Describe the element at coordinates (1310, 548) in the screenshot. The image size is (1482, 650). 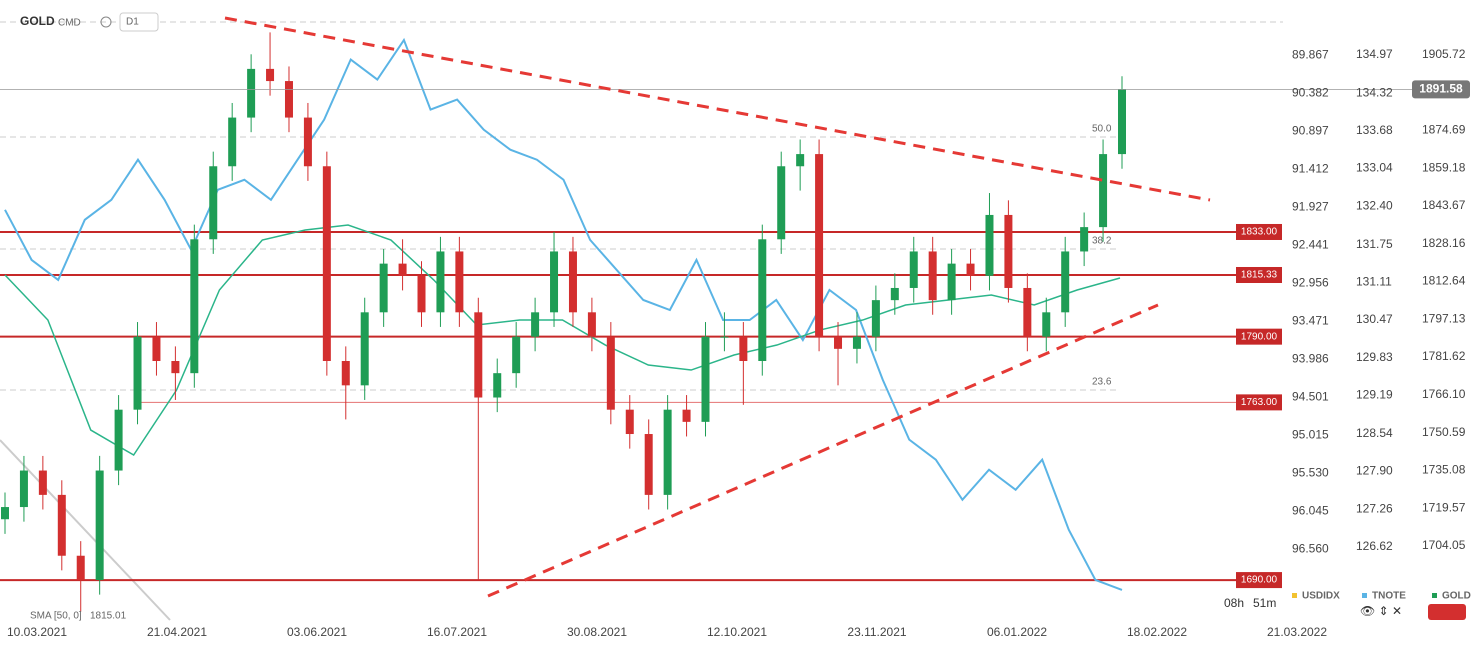
I see `usdidx-tick-label: 96.560` at that location.